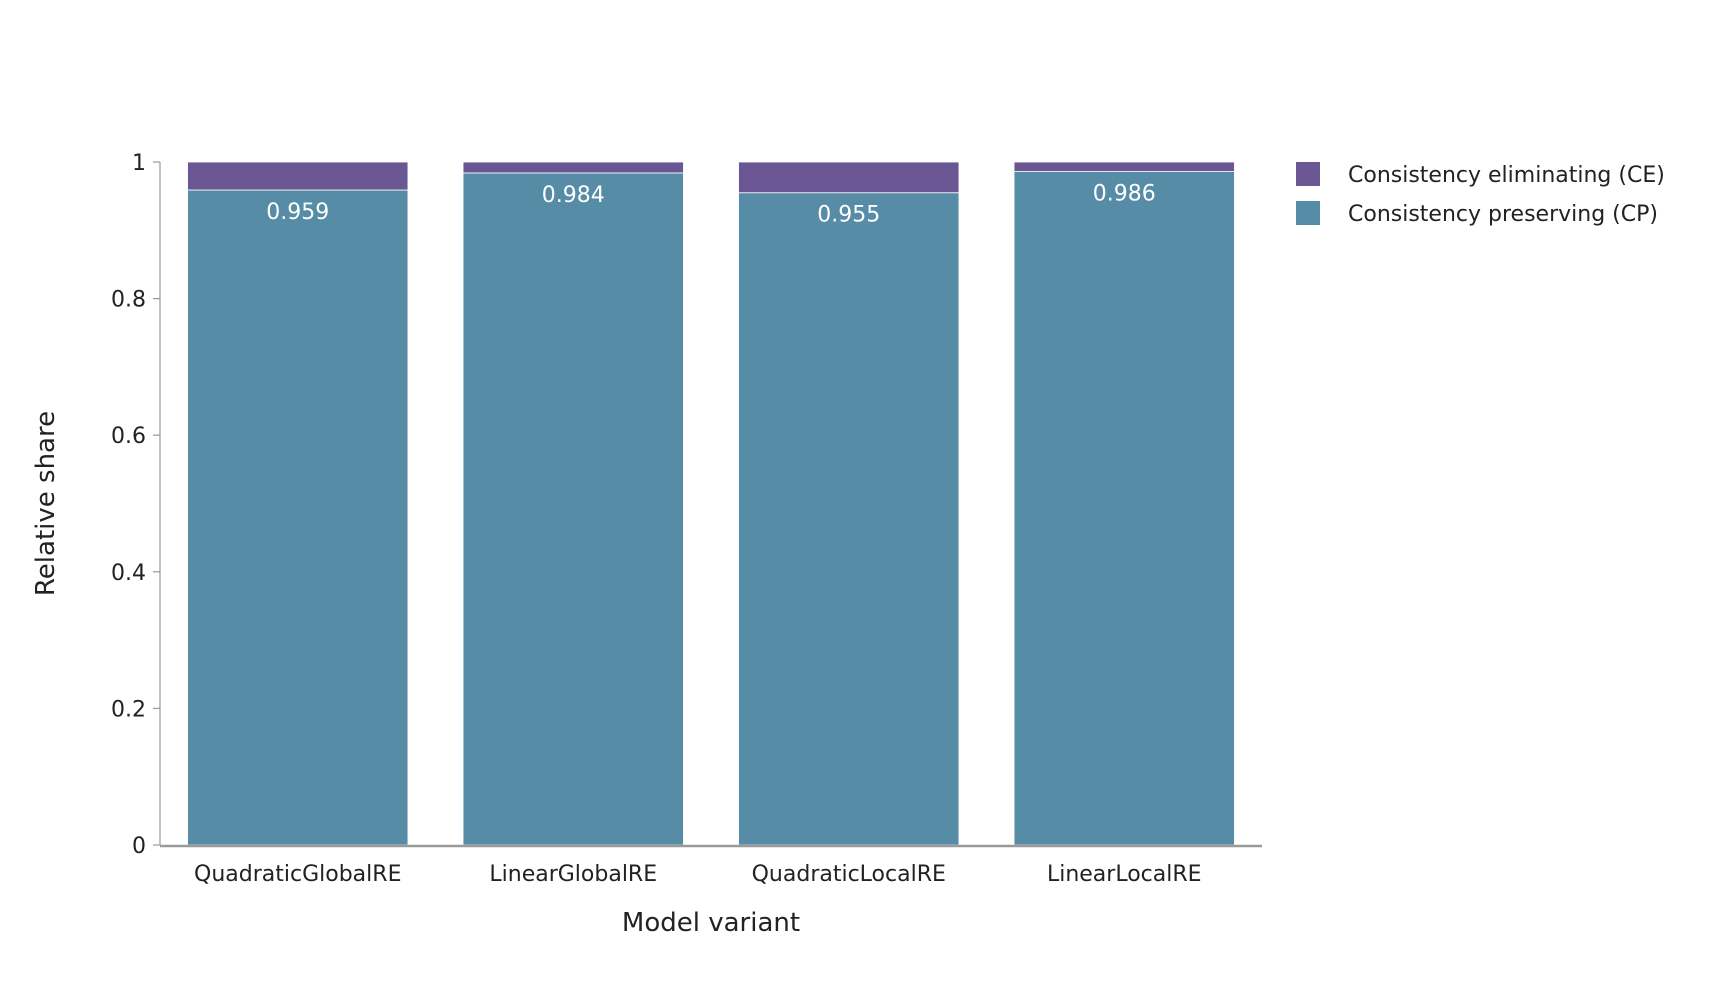 The image size is (1720, 1004). Describe the element at coordinates (849, 177) in the screenshot. I see `bar-quadraticlocalre-ce` at that location.